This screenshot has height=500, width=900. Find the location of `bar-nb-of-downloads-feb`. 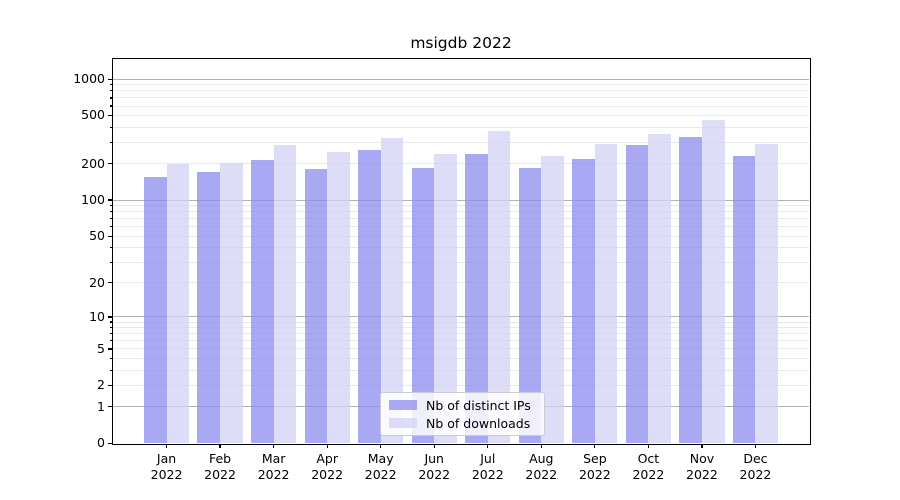

bar-nb-of-downloads-feb is located at coordinates (231, 303).